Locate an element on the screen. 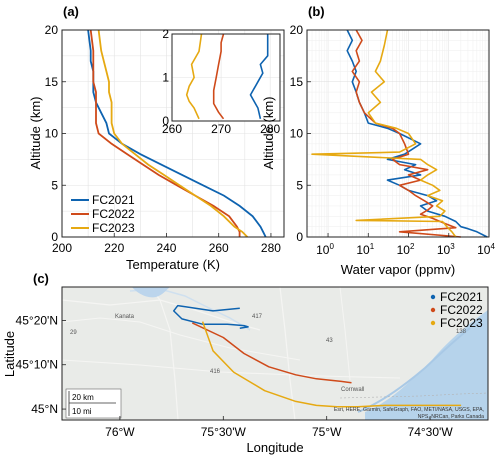 The height and width of the screenshot is (464, 500). flight-tracks is located at coordinates (317, 356).